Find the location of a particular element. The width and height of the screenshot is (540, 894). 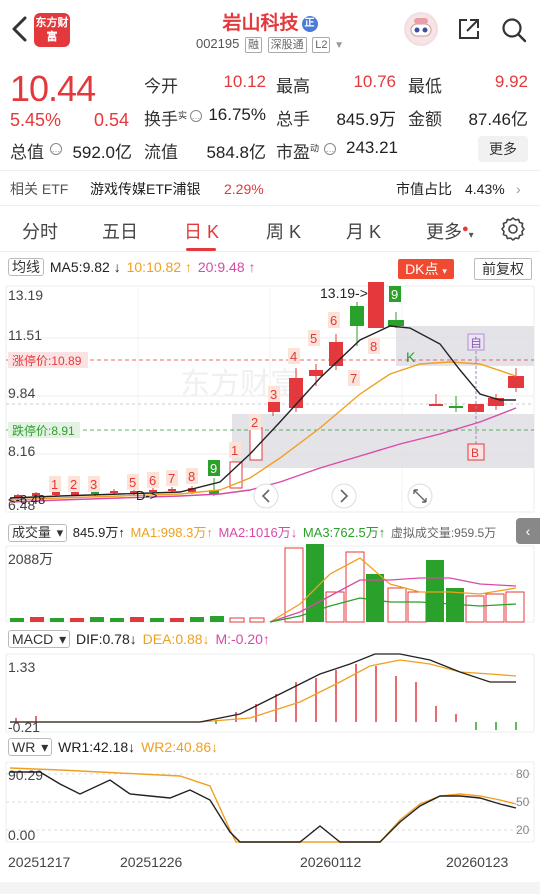

change-amount: 0.54 is located at coordinates (112, 120).